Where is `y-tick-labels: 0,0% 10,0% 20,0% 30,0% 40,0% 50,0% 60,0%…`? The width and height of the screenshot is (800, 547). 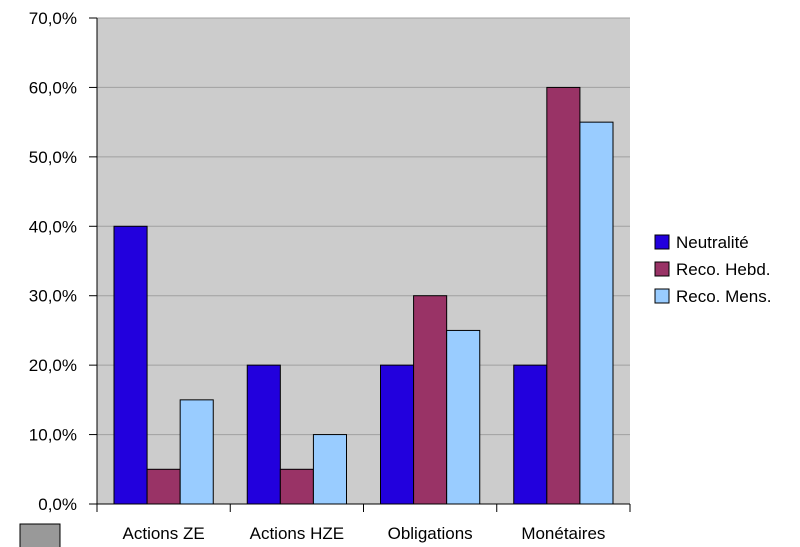 y-tick-labels: 0,0% 10,0% 20,0% 30,0% 40,0% 50,0% 60,0%… is located at coordinates (53, 261).